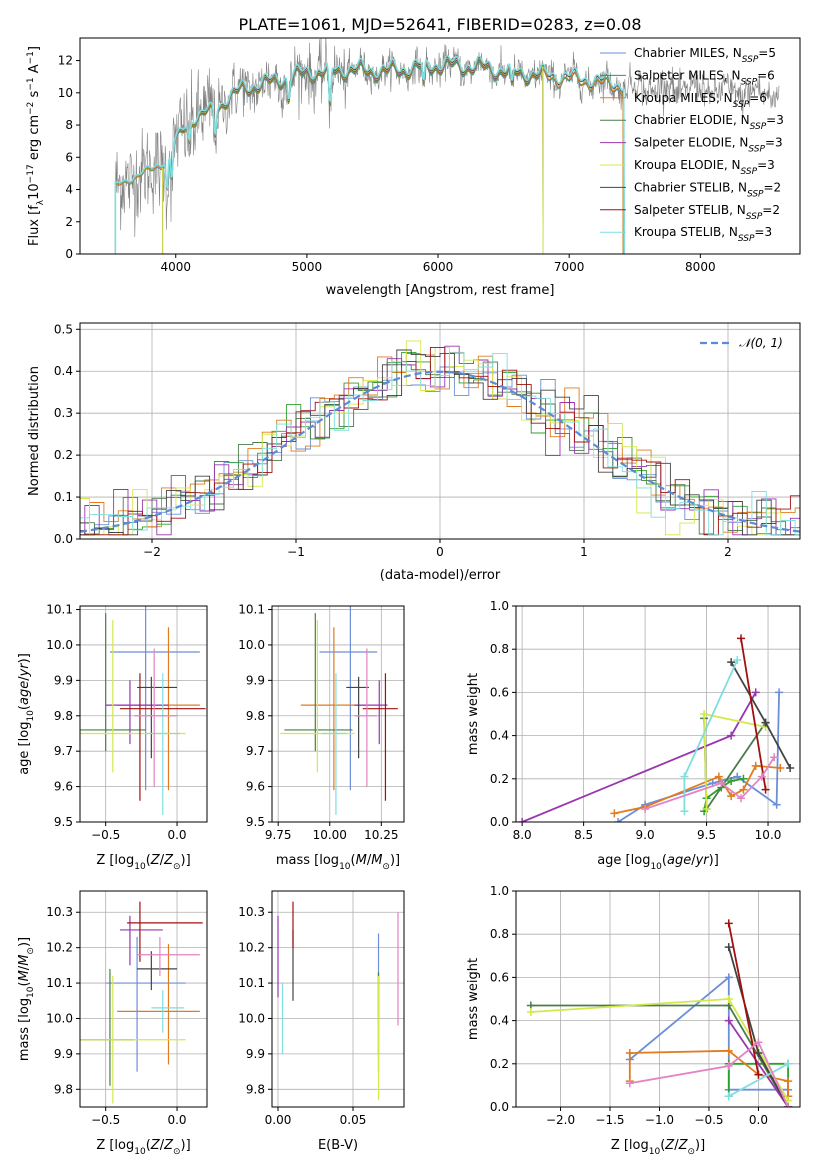 Image resolution: width=819 pixels, height=1170 pixels. Describe the element at coordinates (251, 912) in the screenshot. I see `y-tick-label: 10.3` at that location.